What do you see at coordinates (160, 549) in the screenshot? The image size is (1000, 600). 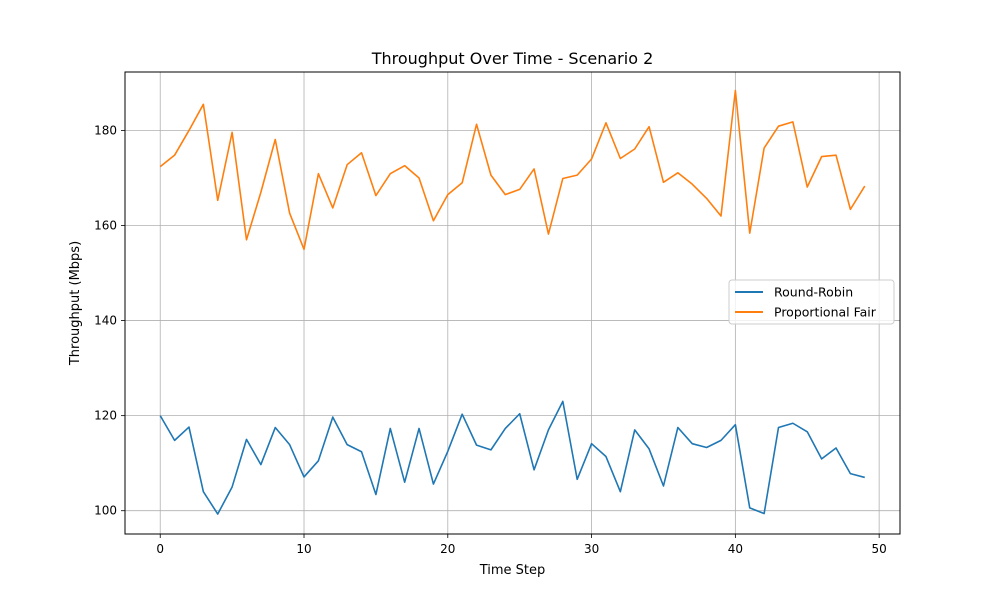 I see `x-tick-label: 0` at bounding box center [160, 549].